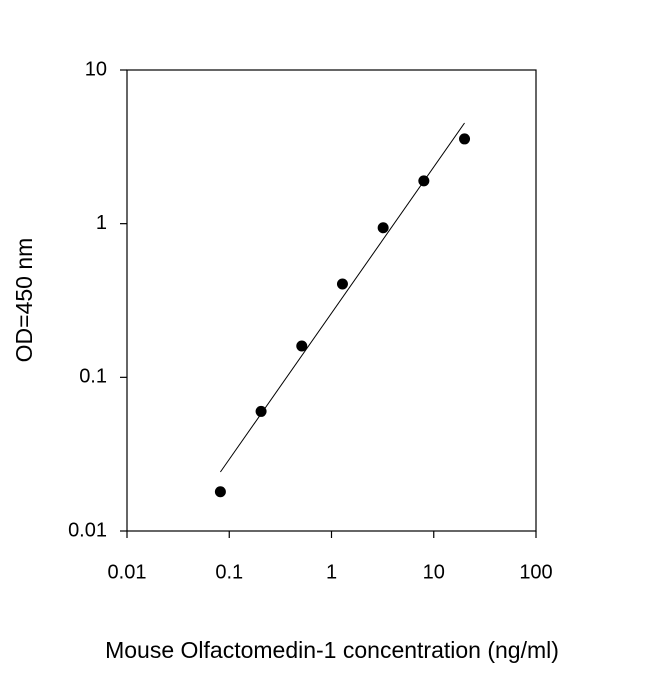  I want to click on y-tick-label: 1, so click(101, 223).